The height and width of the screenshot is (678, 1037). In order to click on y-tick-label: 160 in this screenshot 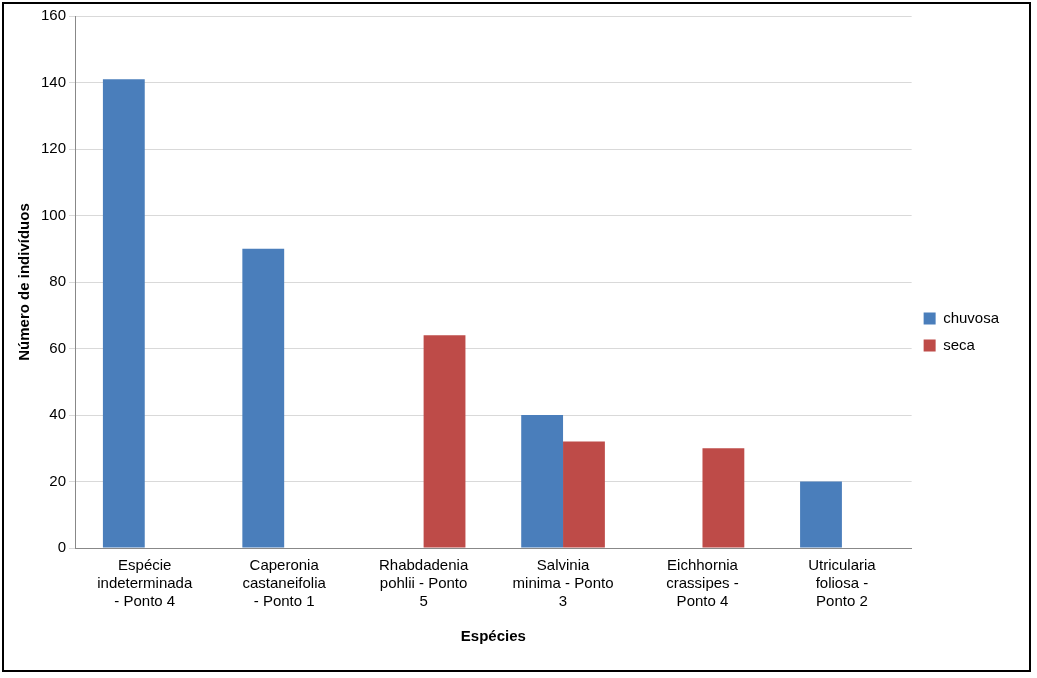, I will do `click(54, 15)`.